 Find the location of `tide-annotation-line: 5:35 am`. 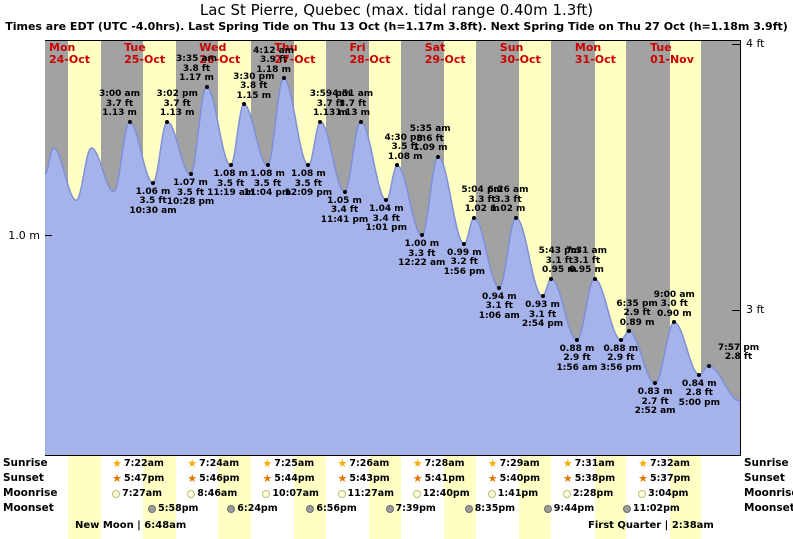

tide-annotation-line: 5:35 am is located at coordinates (430, 129).